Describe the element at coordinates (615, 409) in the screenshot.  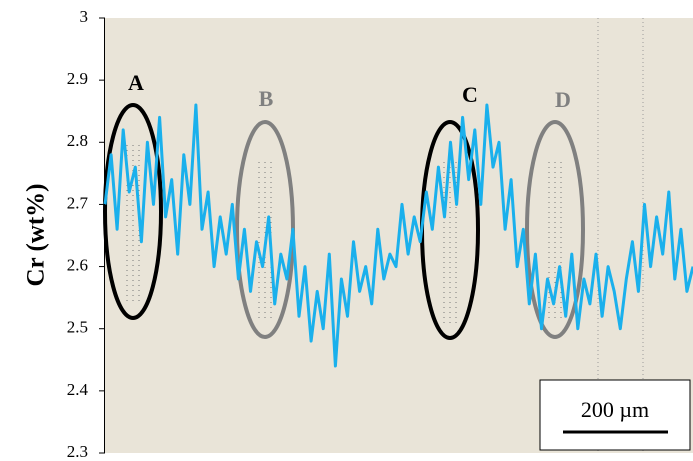
I see `scale-bar-label: 200 µm` at that location.